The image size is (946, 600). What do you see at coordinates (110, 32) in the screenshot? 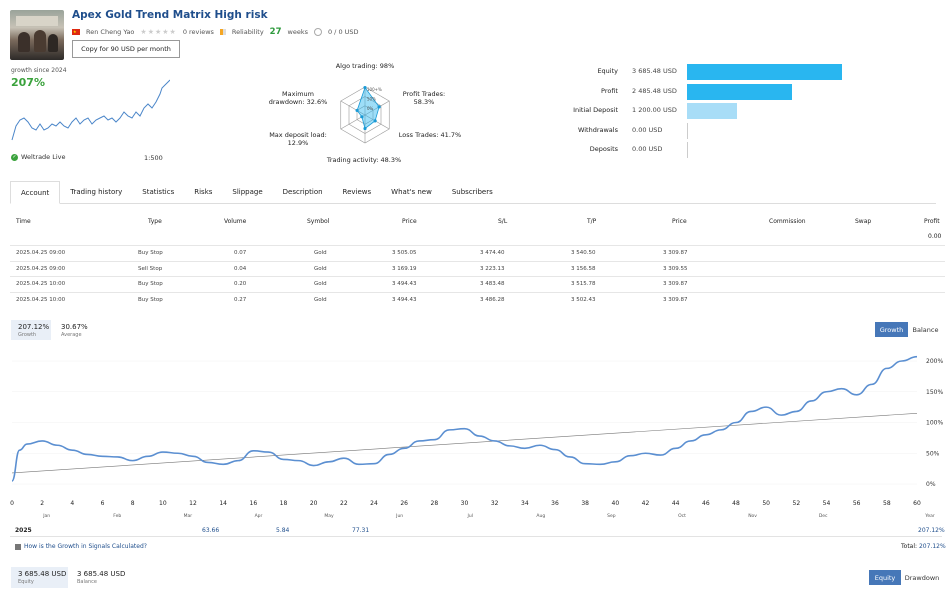
I see `author-name: Ren Cheng Yao` at bounding box center [110, 32].